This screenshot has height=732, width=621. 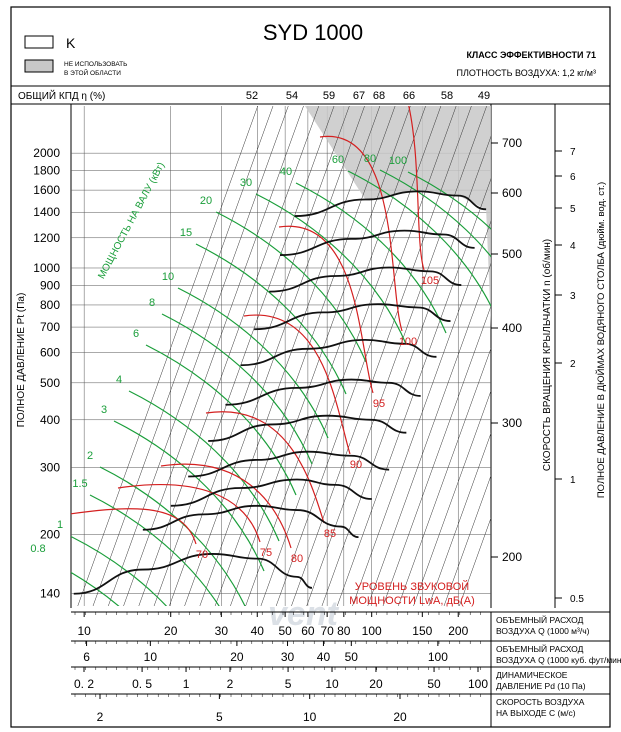 What do you see at coordinates (50, 467) in the screenshot?
I see `pressure-tick-label: 300` at bounding box center [50, 467].